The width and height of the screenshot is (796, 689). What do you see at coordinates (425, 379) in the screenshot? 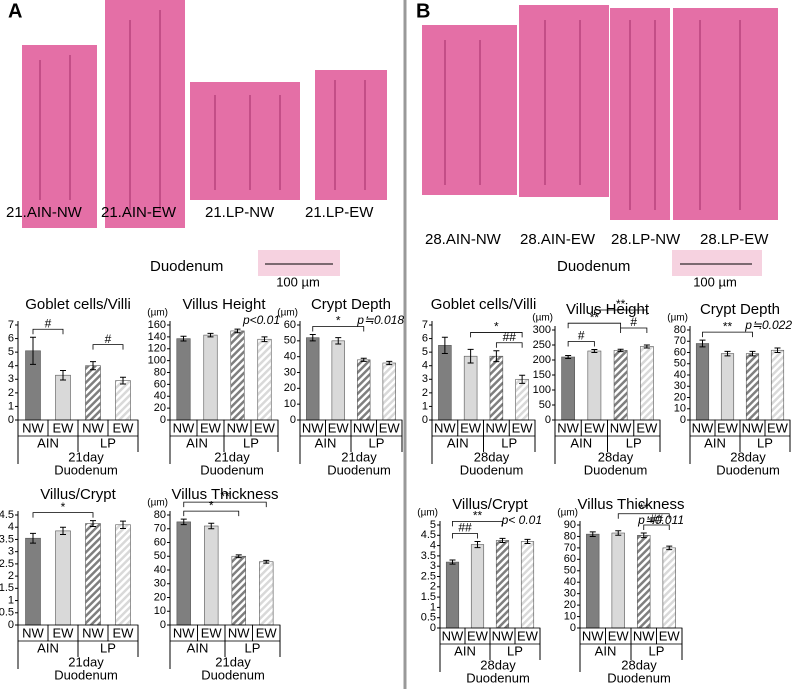
I see `y-tick-label: 3` at bounding box center [425, 379].